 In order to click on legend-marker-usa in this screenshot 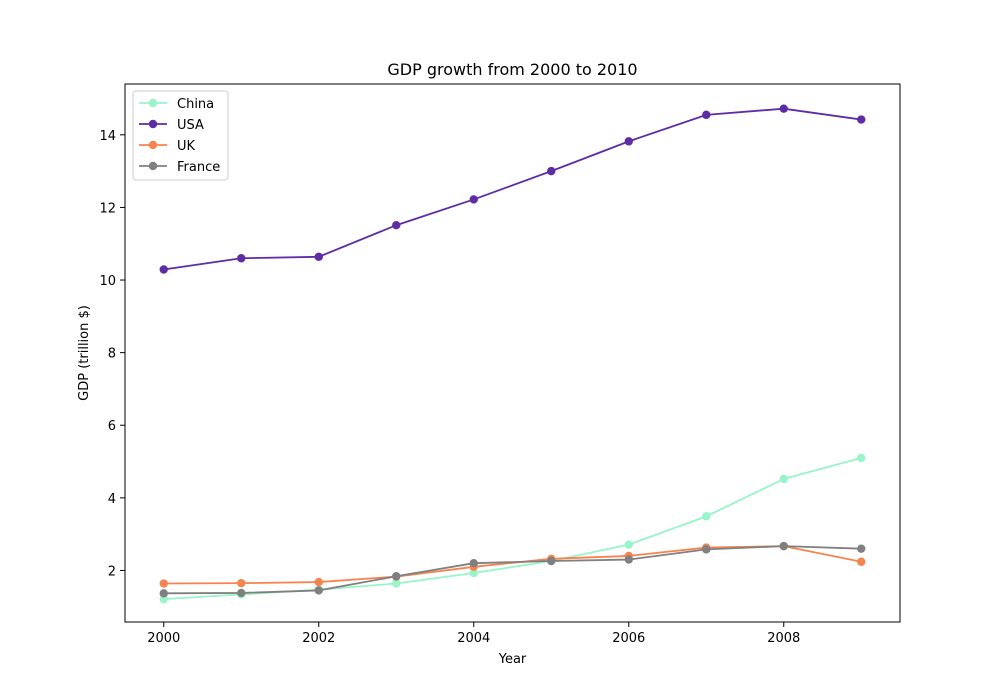, I will do `click(153, 124)`.